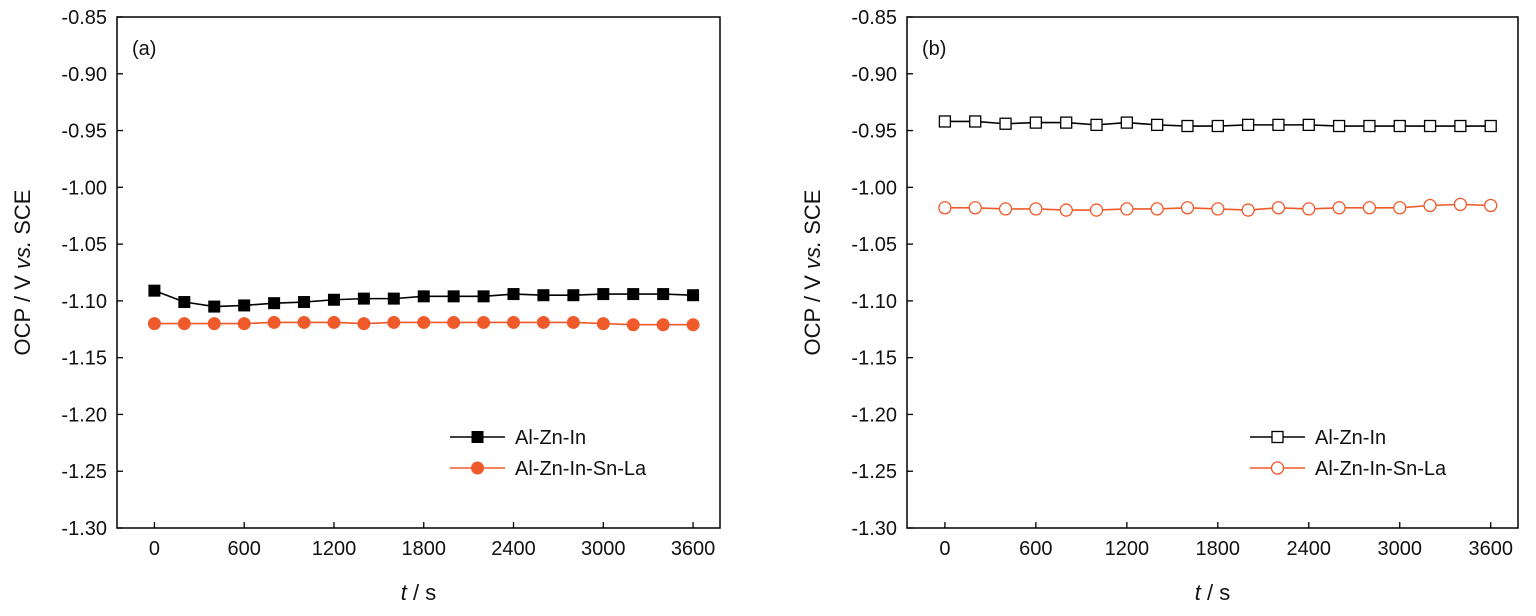 Image resolution: width=1536 pixels, height=616 pixels. I want to click on x-tick-label: 600, so click(243, 549).